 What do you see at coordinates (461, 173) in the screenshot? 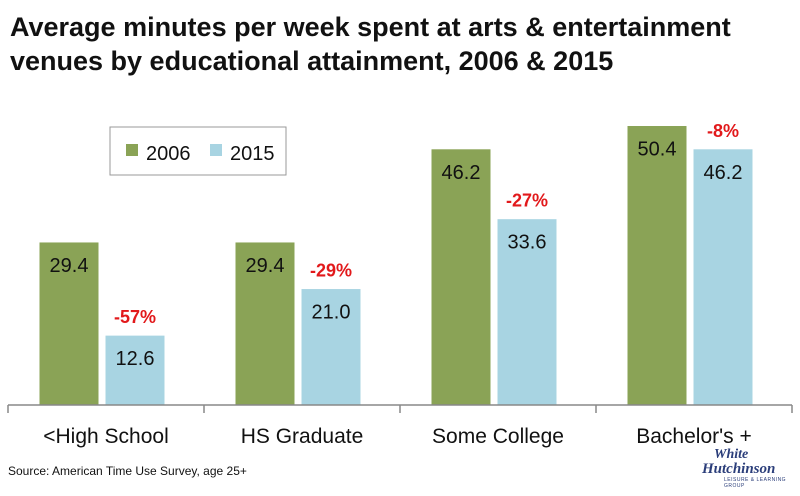
I see `data-label-2006-2: 46.2` at bounding box center [461, 173].